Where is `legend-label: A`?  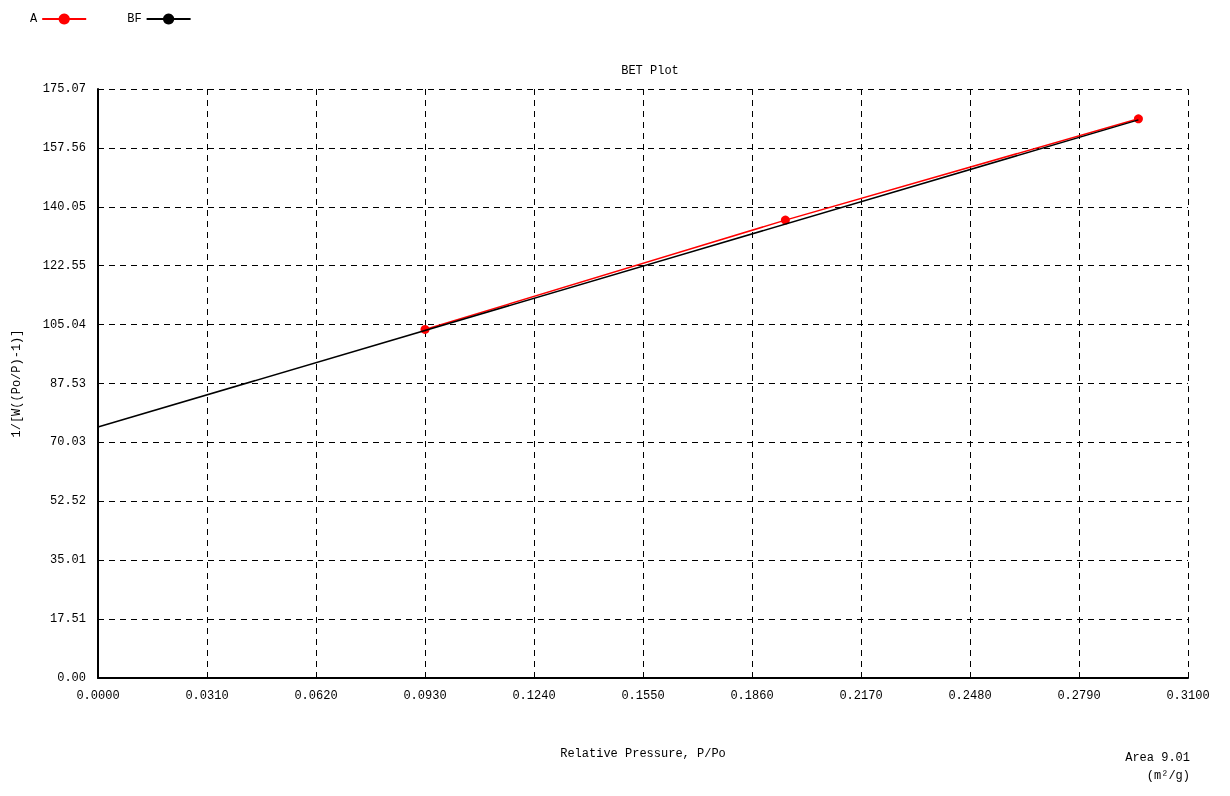
legend-label: A is located at coordinates (34, 19).